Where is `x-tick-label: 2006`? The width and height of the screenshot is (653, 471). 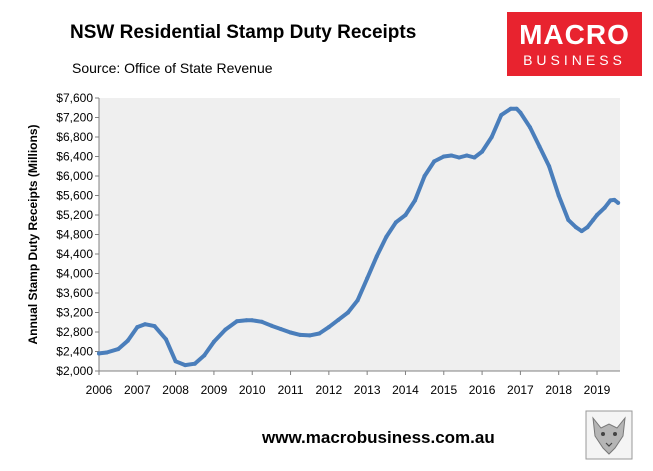
x-tick-label: 2006 is located at coordinates (99, 390).